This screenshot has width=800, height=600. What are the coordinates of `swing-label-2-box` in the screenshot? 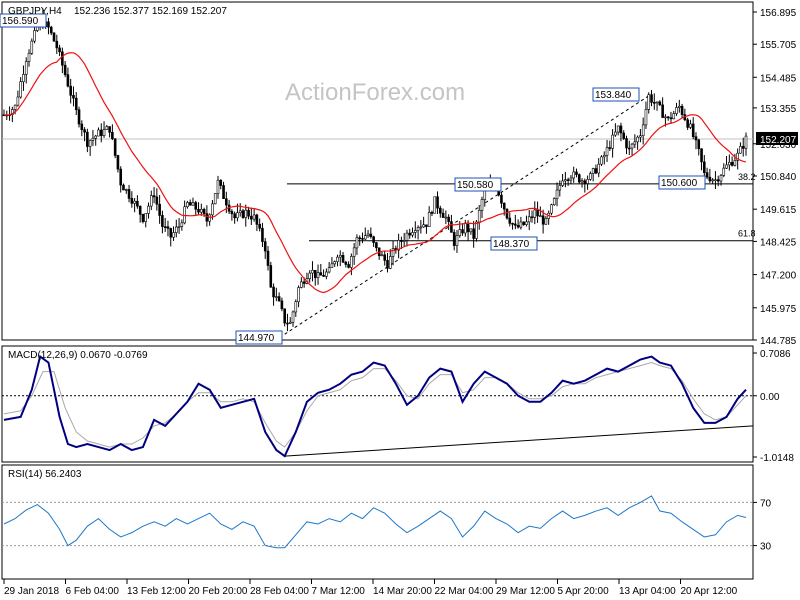 It's located at (514, 243).